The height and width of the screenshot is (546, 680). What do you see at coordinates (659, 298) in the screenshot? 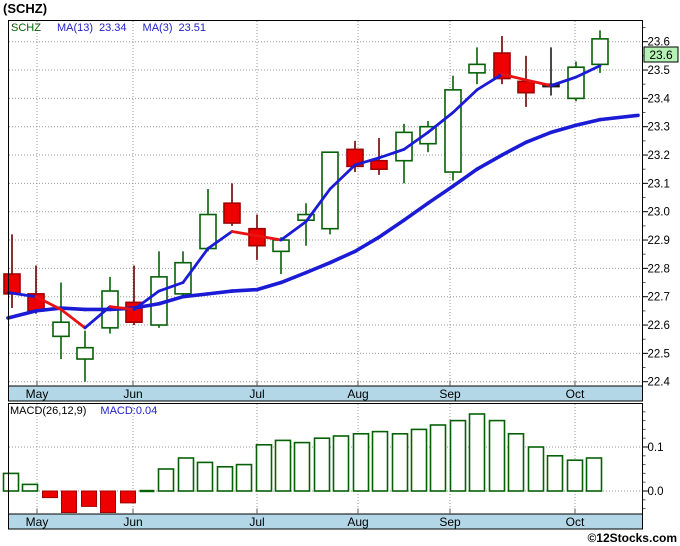
I see `price-axis-label: 22.7` at bounding box center [659, 298].